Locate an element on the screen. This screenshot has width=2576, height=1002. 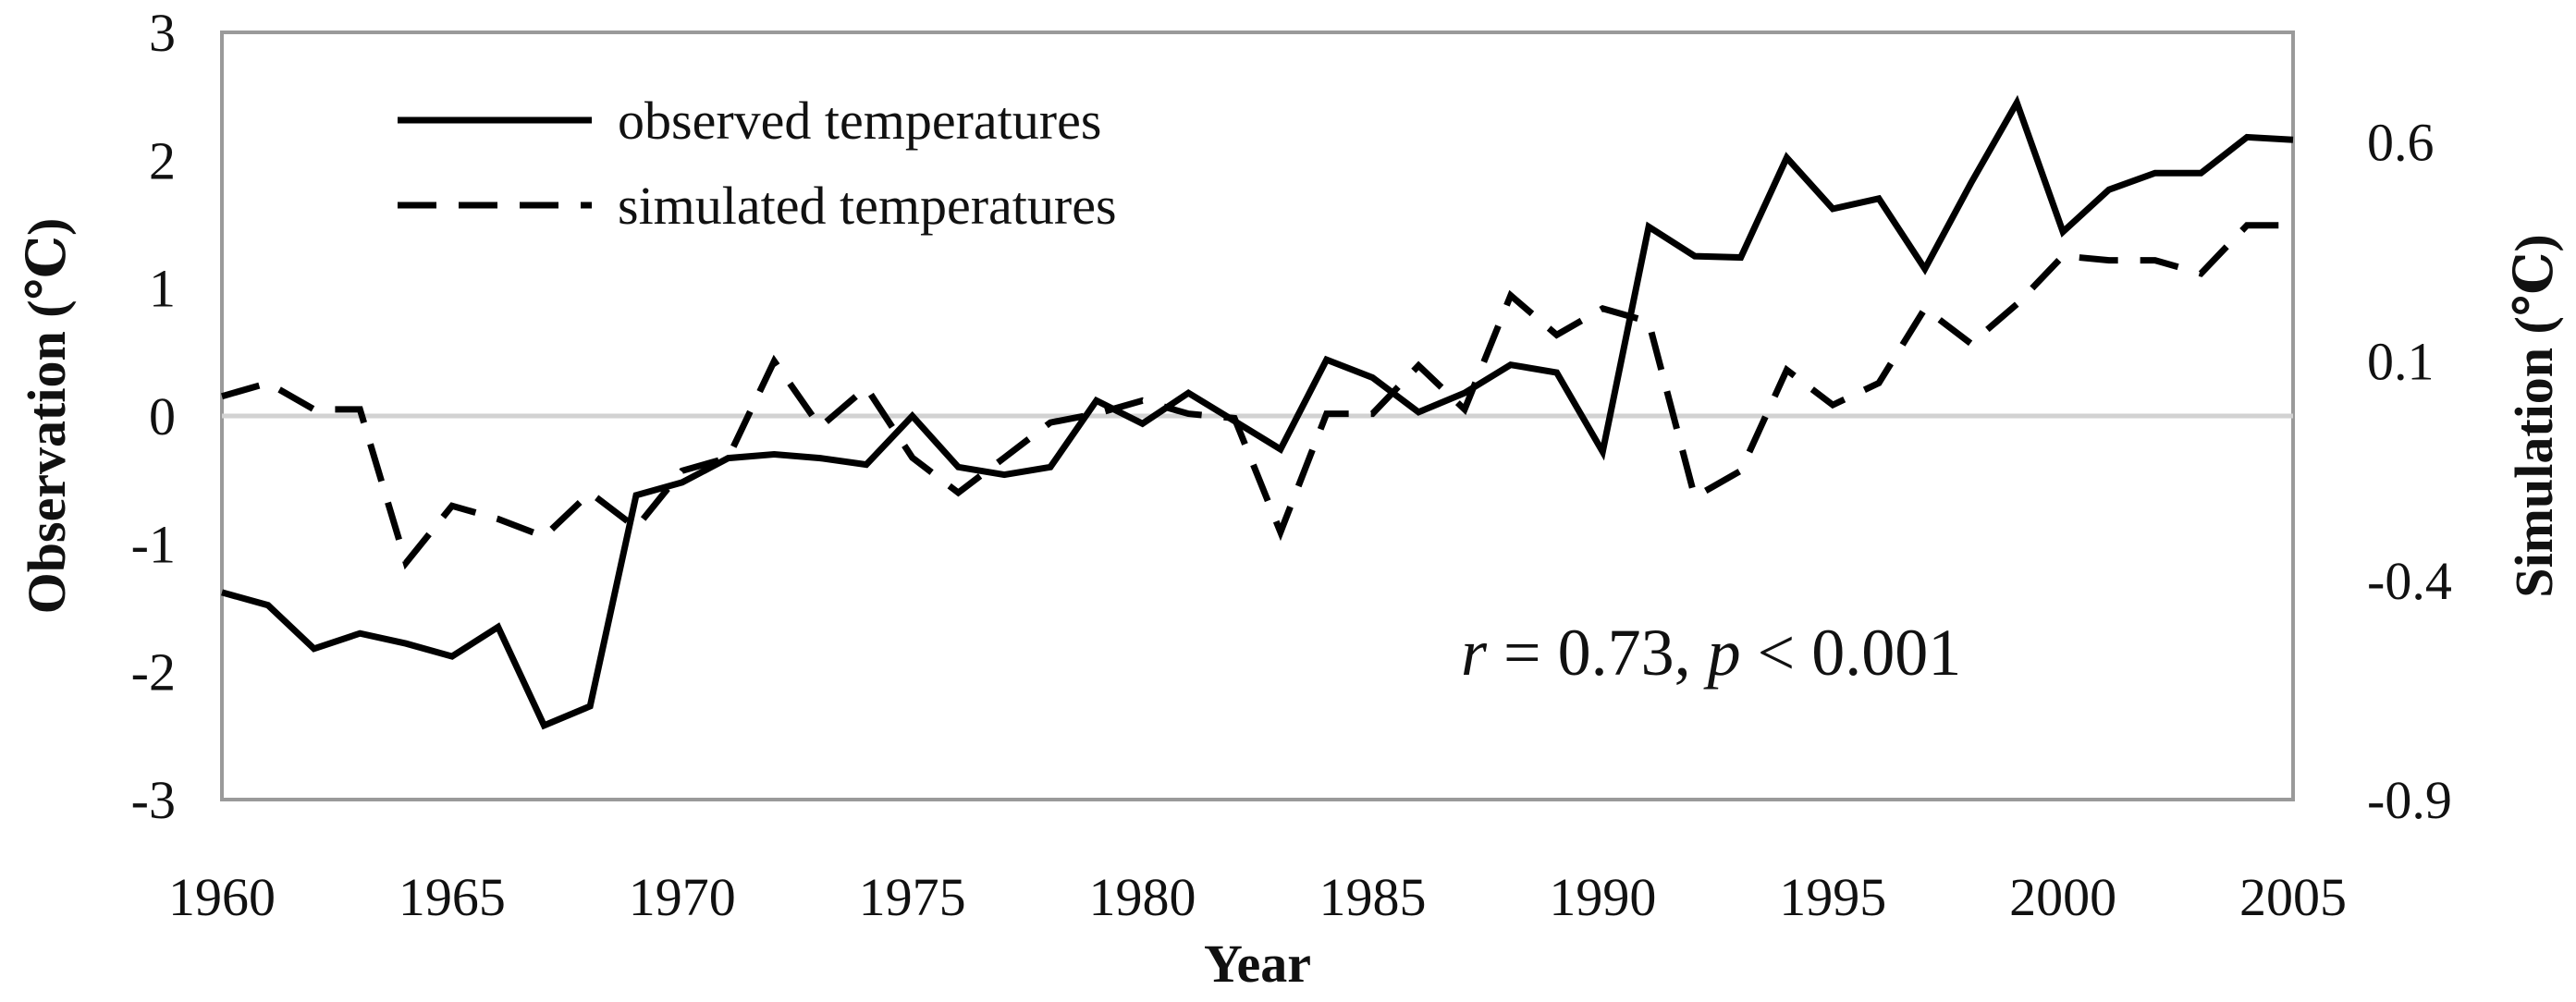
left-tick-label: 2 is located at coordinates (162, 160).